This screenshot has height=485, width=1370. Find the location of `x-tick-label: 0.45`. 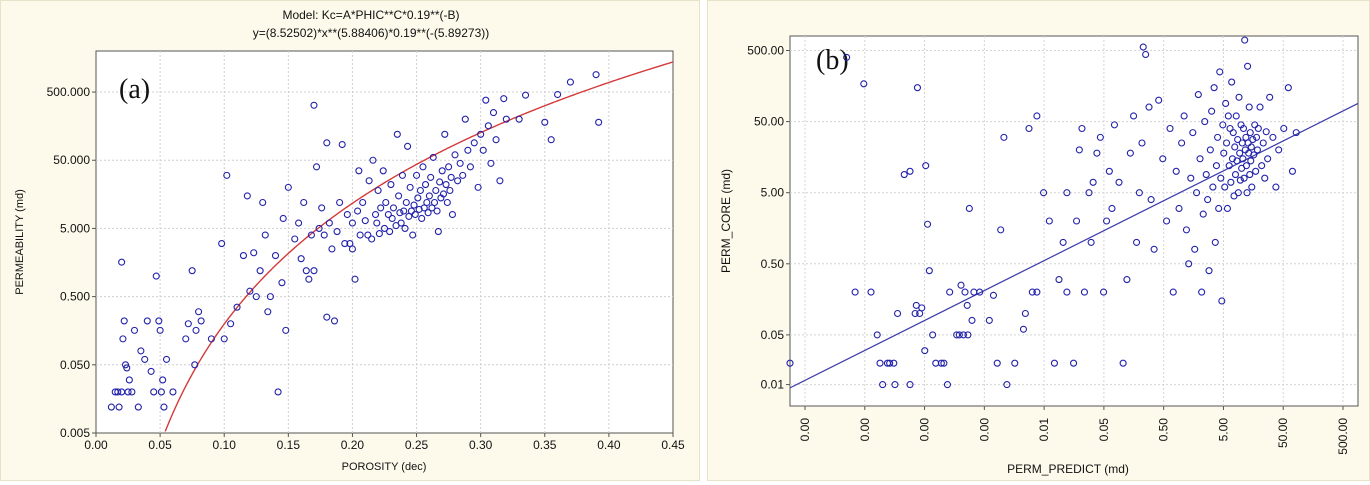

x-tick-label: 0.45 is located at coordinates (673, 445).